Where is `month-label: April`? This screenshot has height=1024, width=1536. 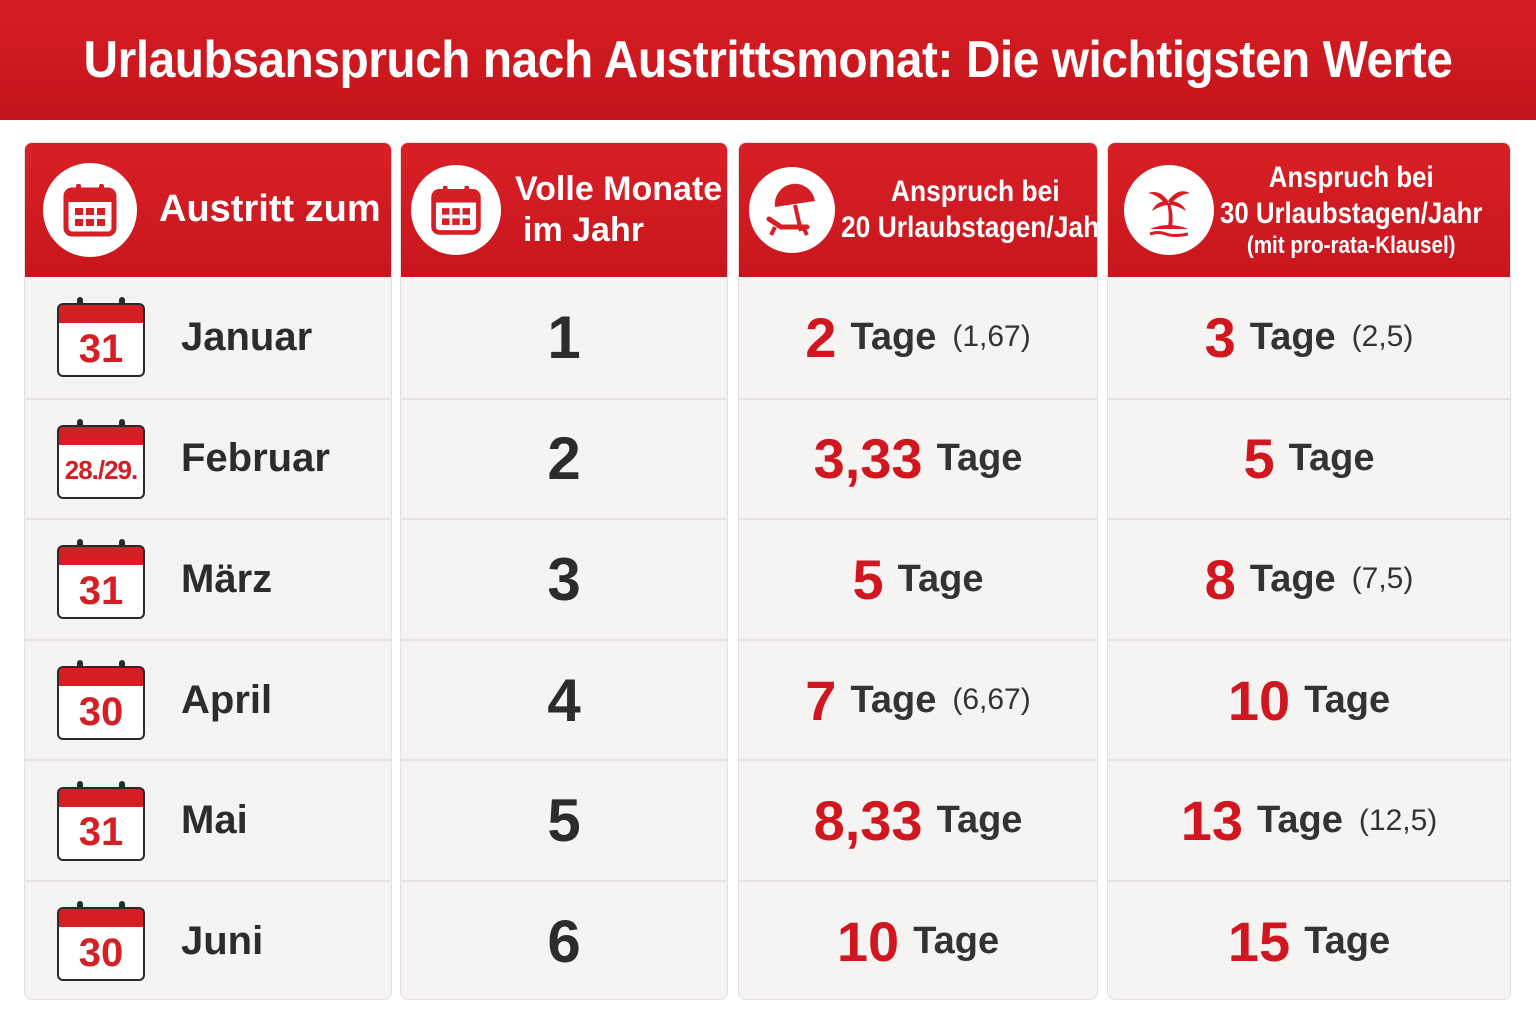 month-label: April is located at coordinates (227, 699).